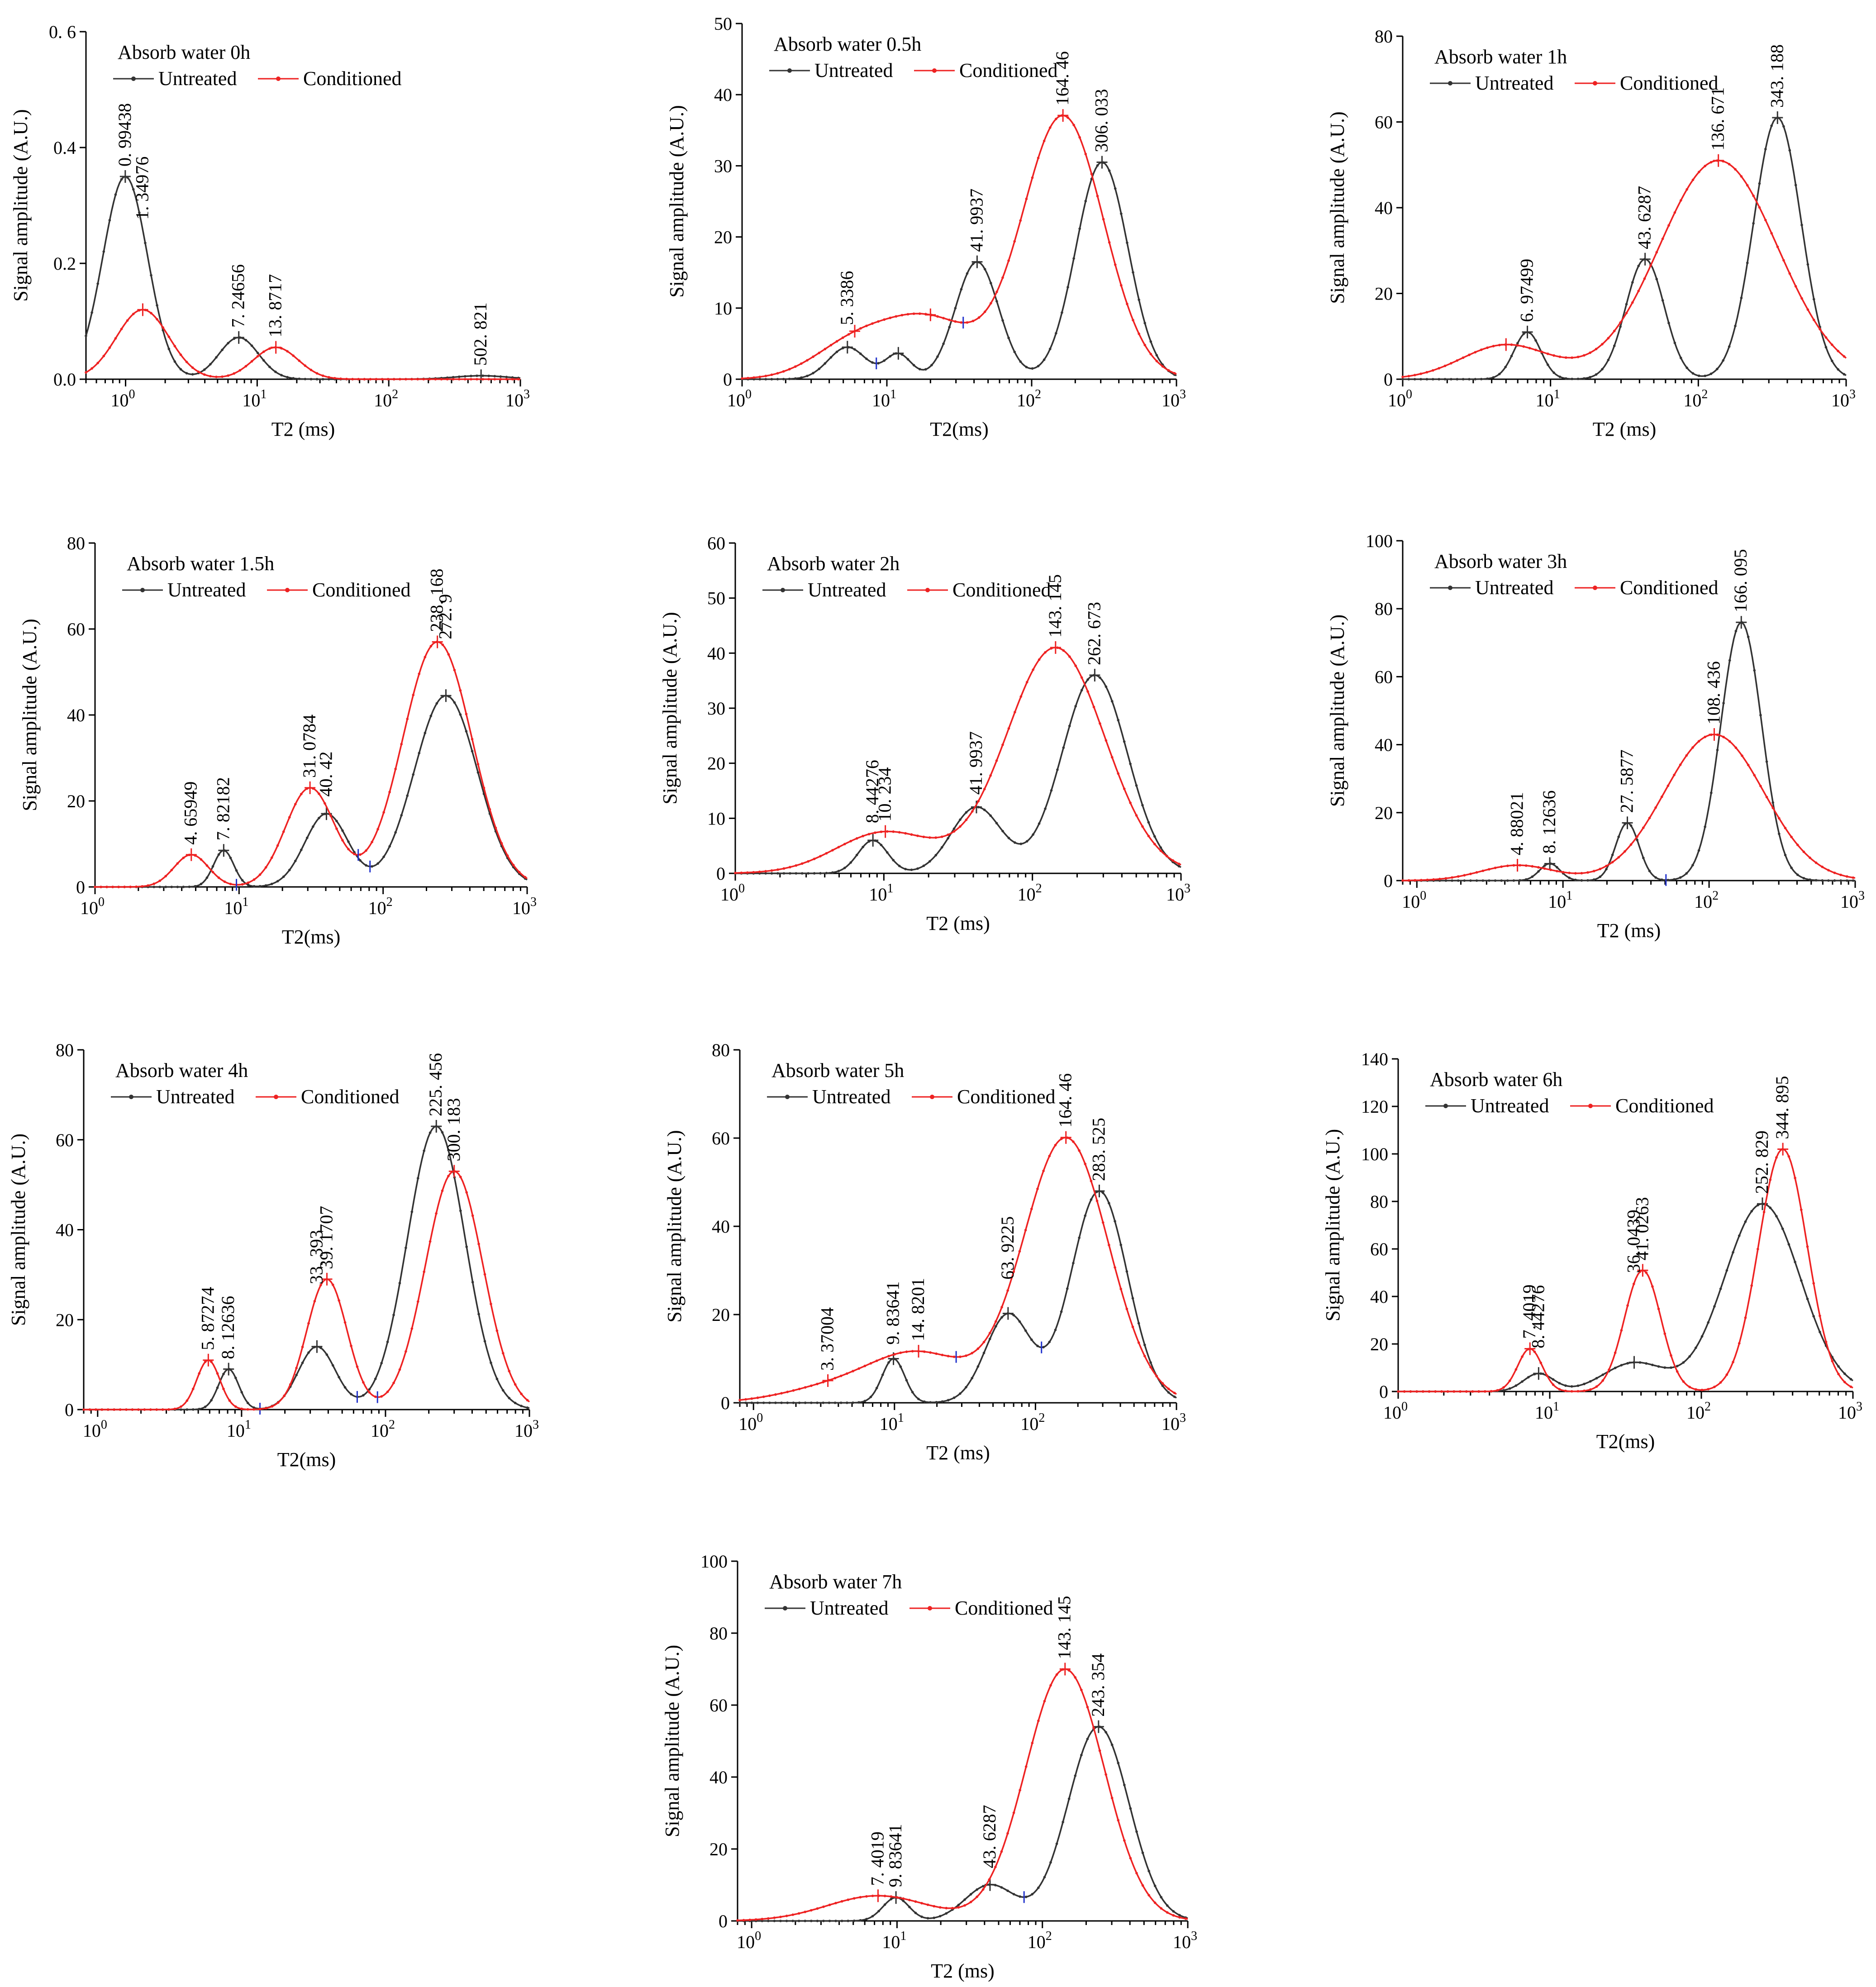  What do you see at coordinates (894, 1941) in the screenshot?
I see `x-tick-label: 10¹` at bounding box center [894, 1941].